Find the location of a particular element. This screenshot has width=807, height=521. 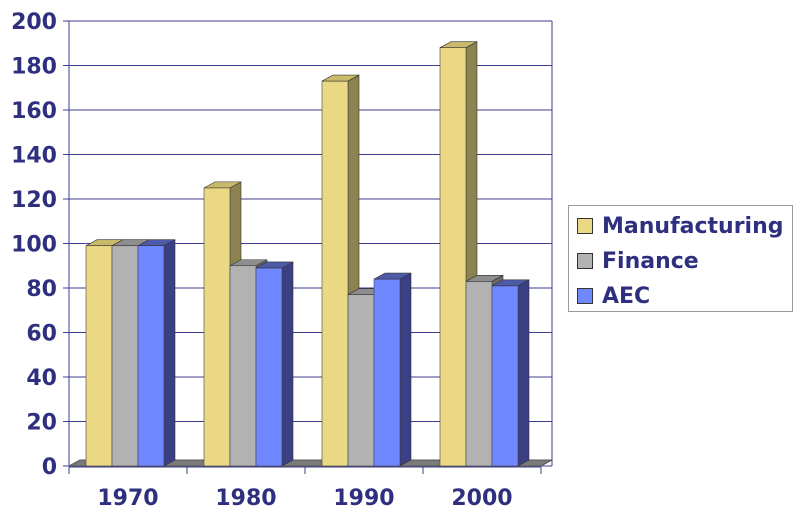

bar-manufacturing-2000 is located at coordinates (453, 257).